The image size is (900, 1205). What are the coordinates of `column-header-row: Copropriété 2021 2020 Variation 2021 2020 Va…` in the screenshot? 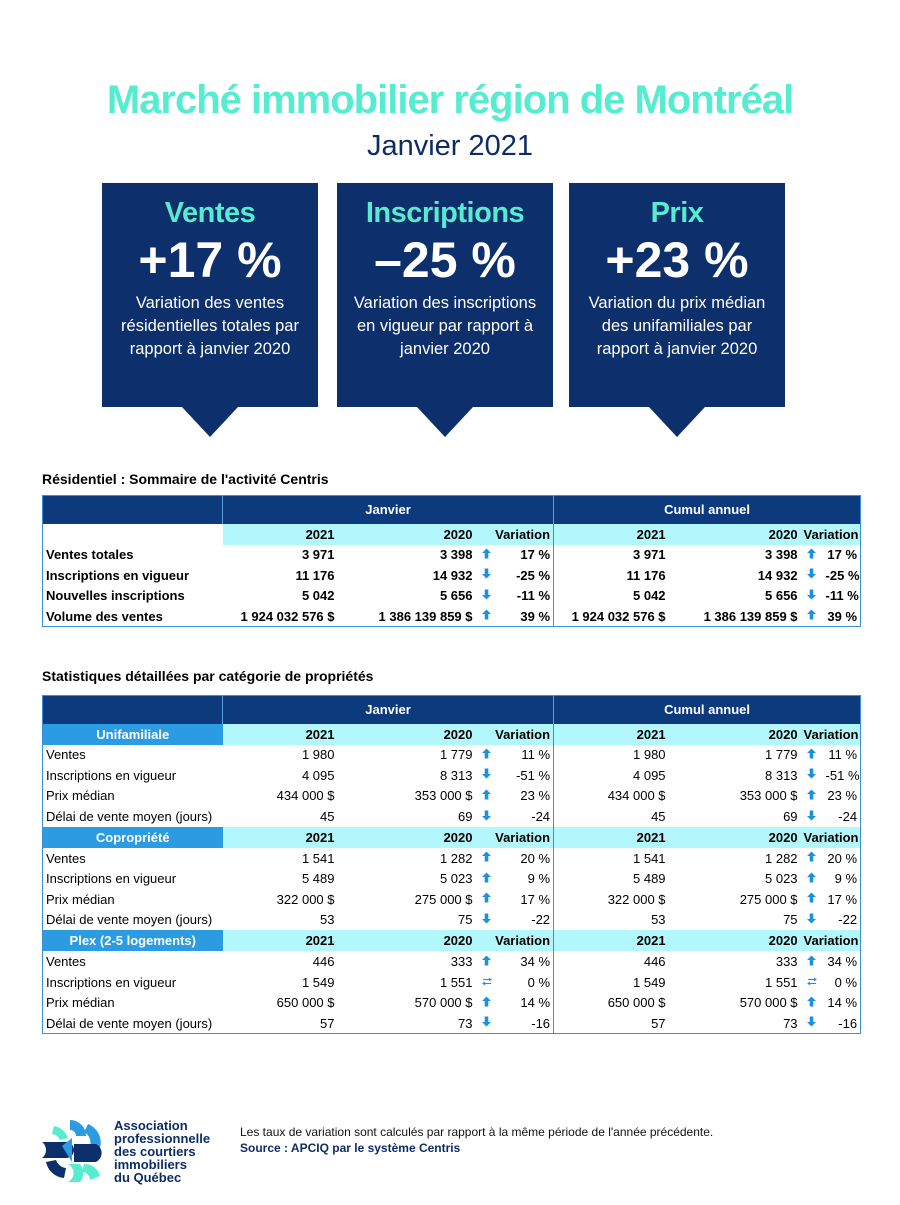 It's located at (451, 837).